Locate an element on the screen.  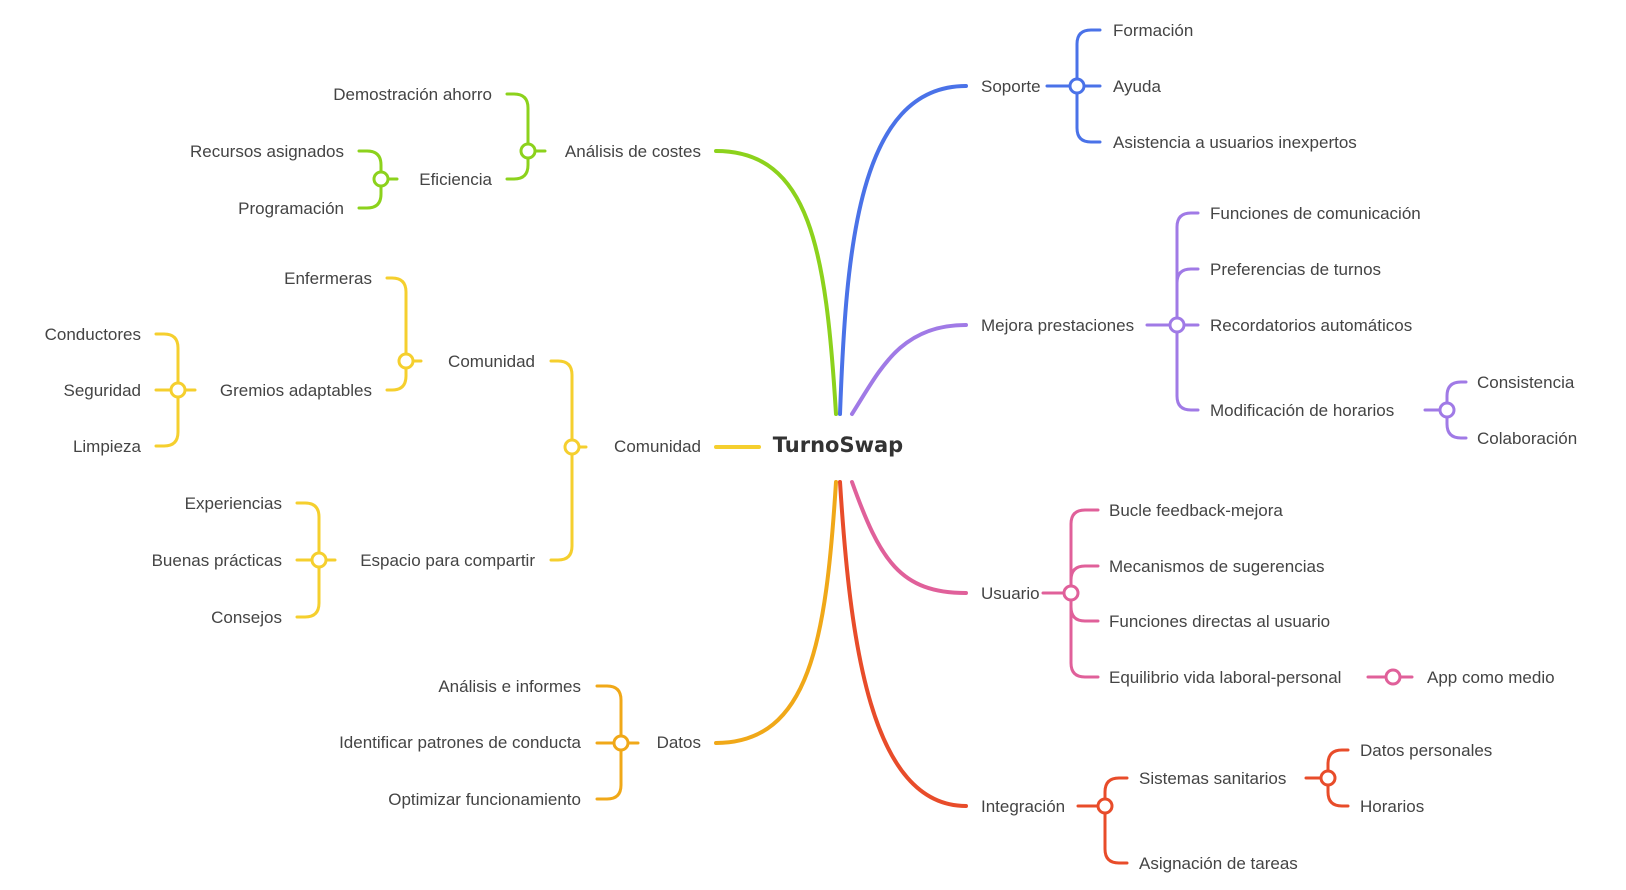
node-espacio-compartir: Espacio para compartir is located at coordinates (447, 560).